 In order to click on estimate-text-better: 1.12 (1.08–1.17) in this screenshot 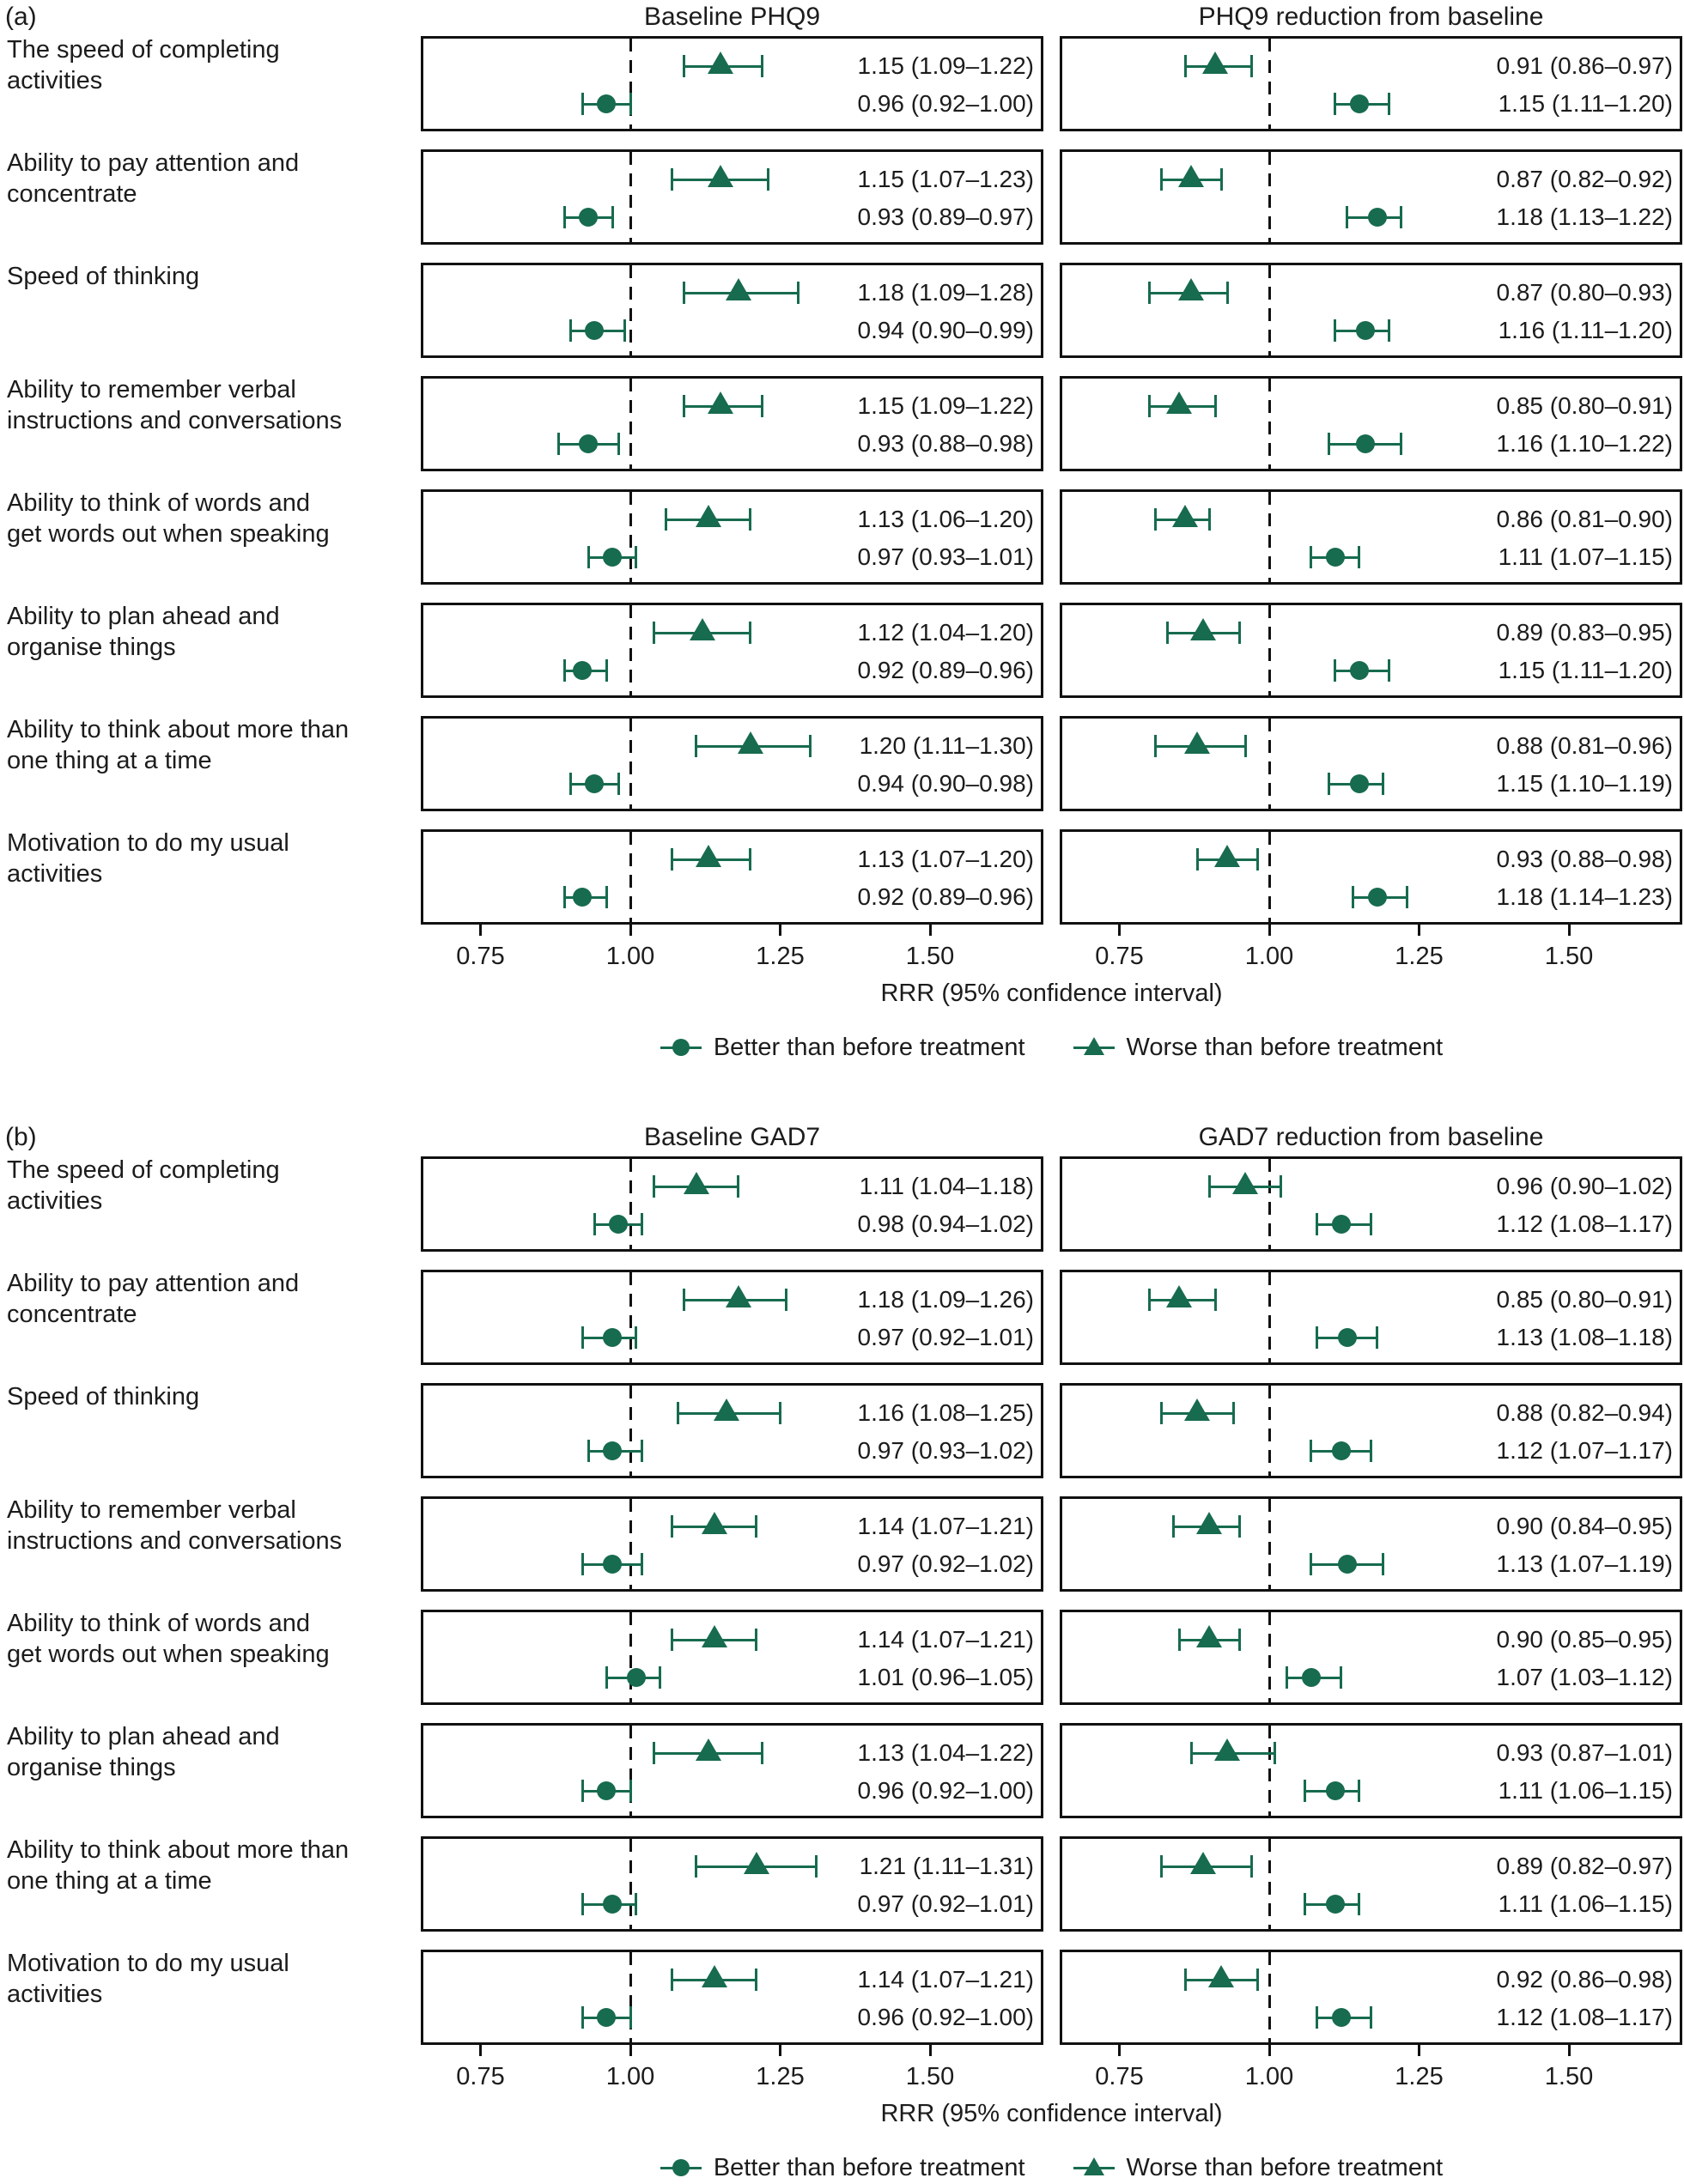, I will do `click(1585, 2017)`.